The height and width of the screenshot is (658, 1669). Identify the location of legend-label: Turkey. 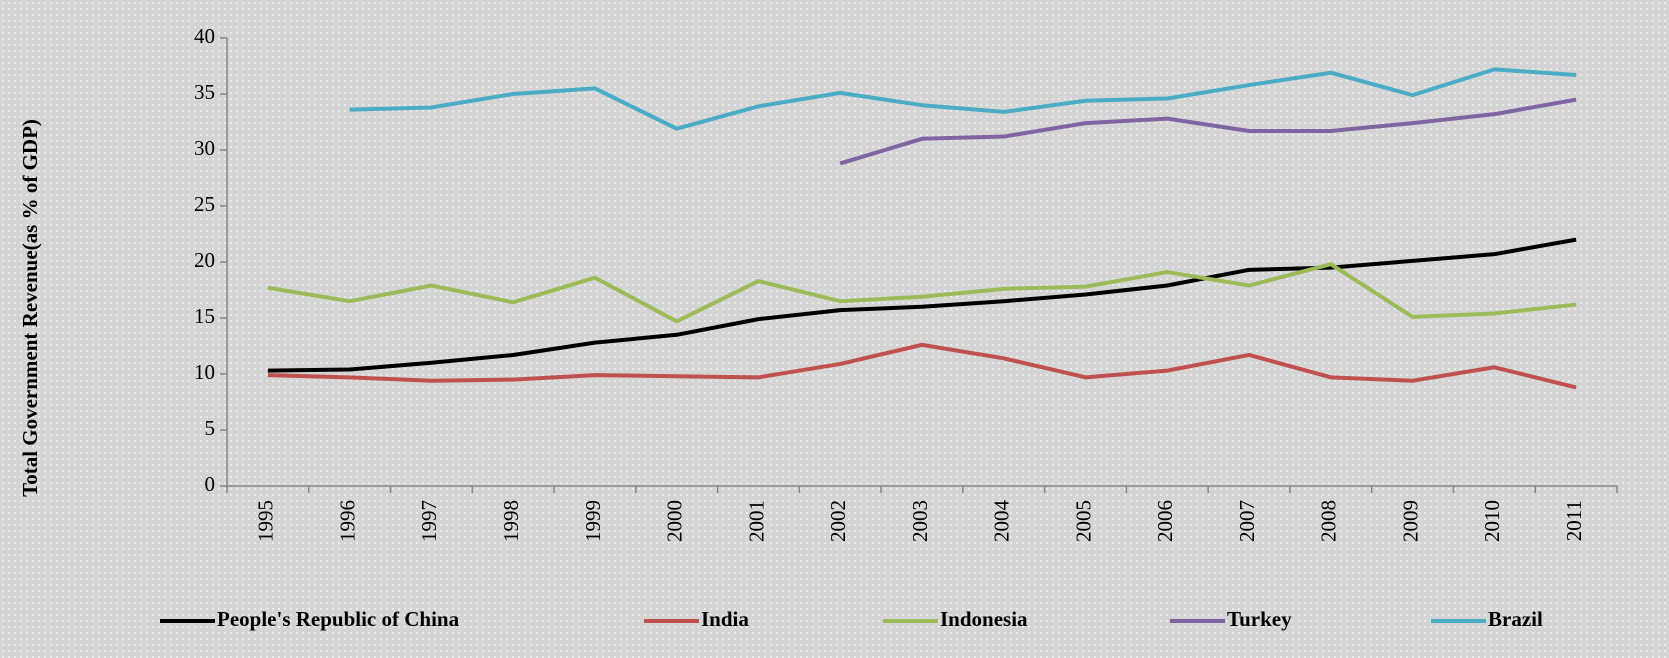
(1259, 619).